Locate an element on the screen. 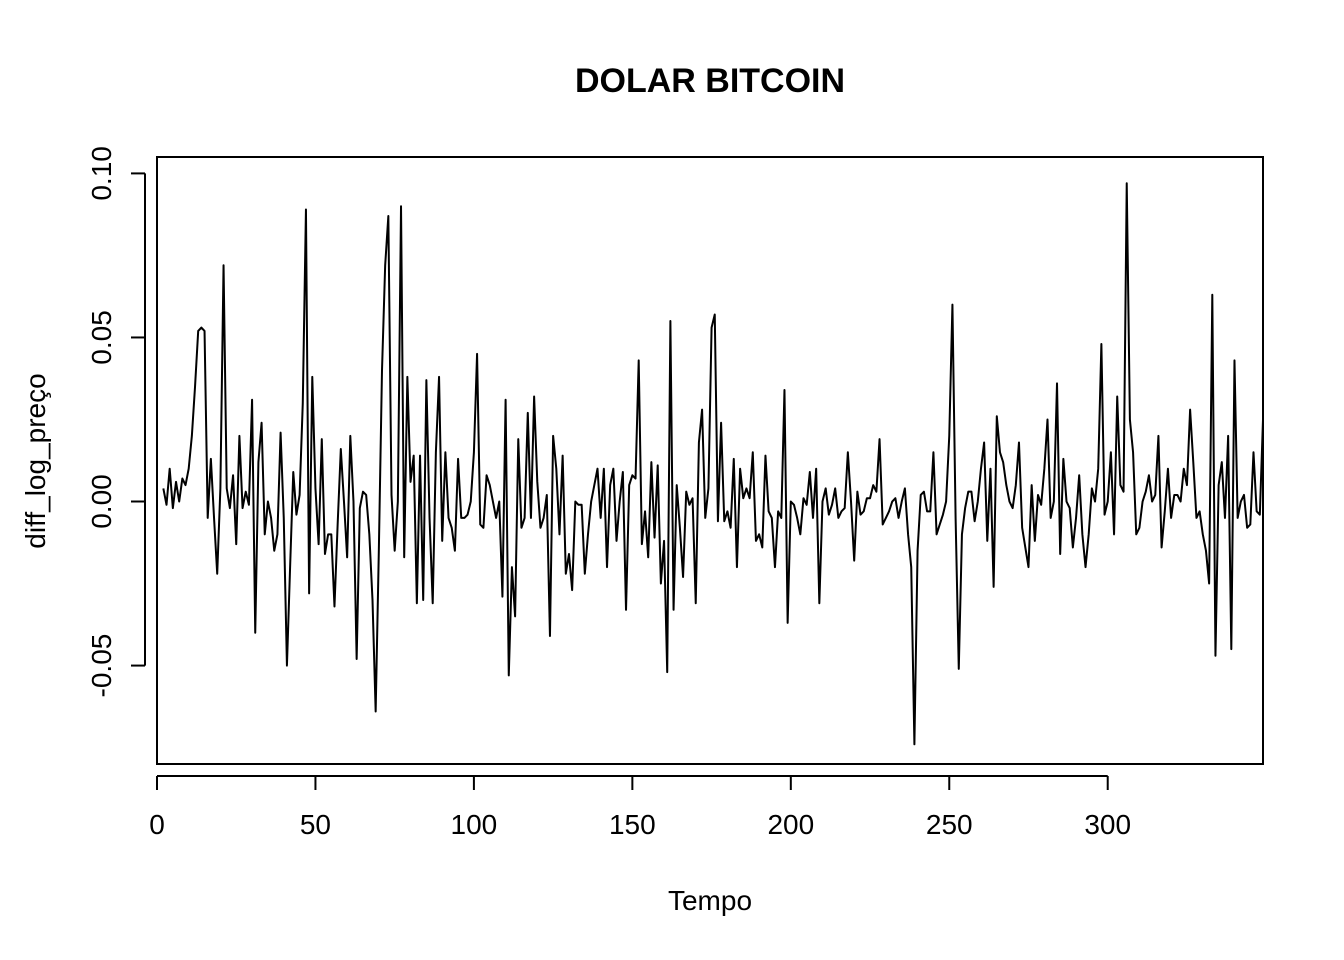 The image size is (1344, 960). x-tick-label: 250 is located at coordinates (949, 824).